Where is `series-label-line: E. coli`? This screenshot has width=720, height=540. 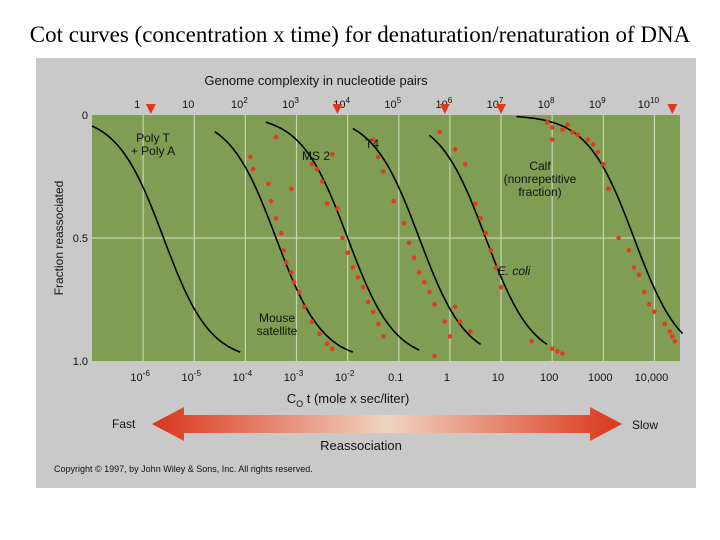 series-label-line: E. coli is located at coordinates (514, 271).